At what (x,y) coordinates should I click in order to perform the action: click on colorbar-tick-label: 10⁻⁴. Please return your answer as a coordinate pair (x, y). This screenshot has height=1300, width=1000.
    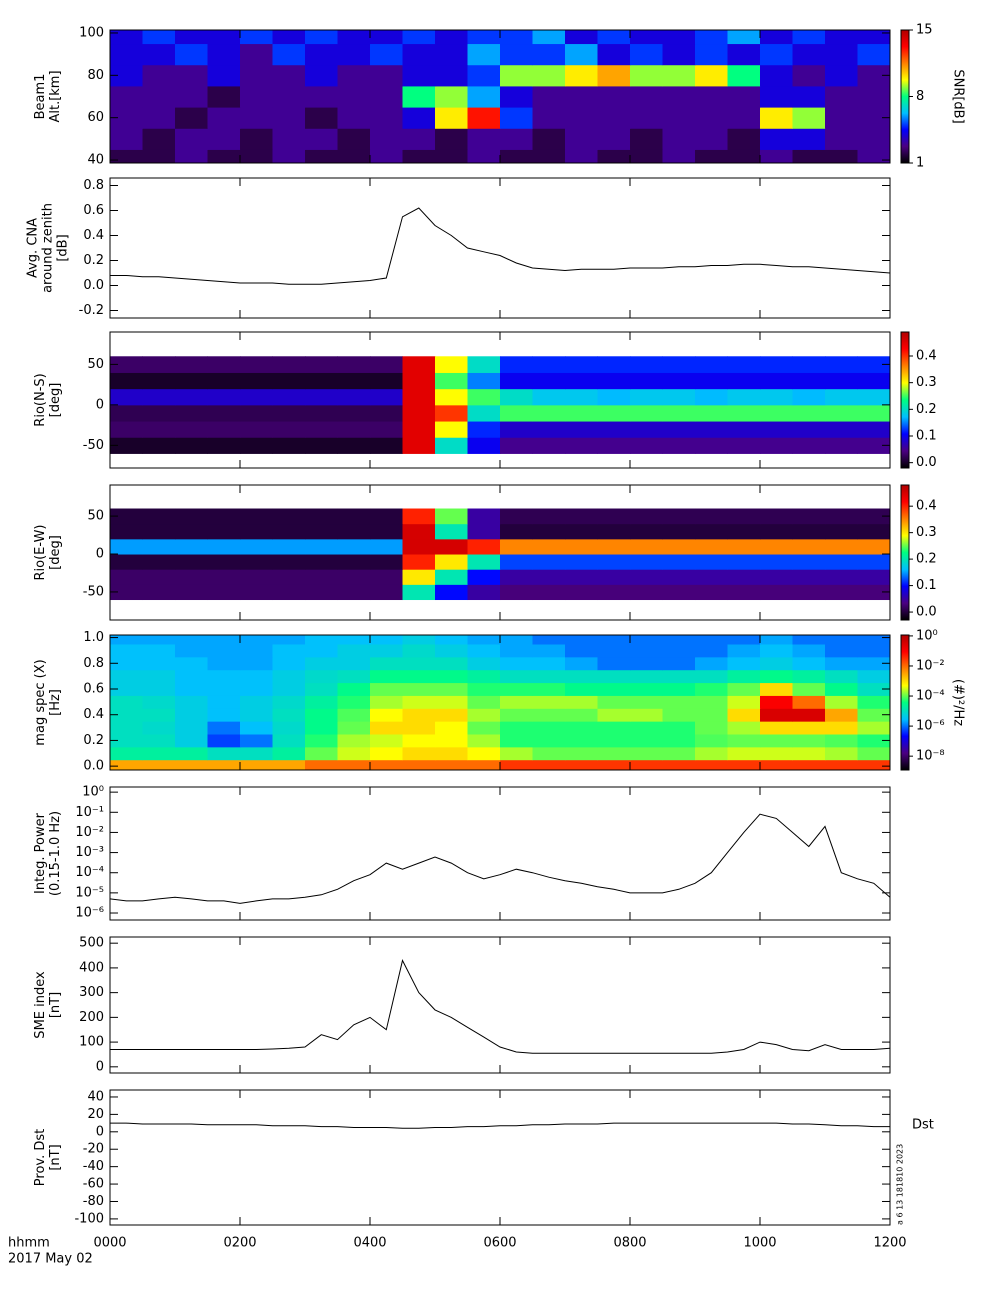
    Looking at the image, I should click on (930, 696).